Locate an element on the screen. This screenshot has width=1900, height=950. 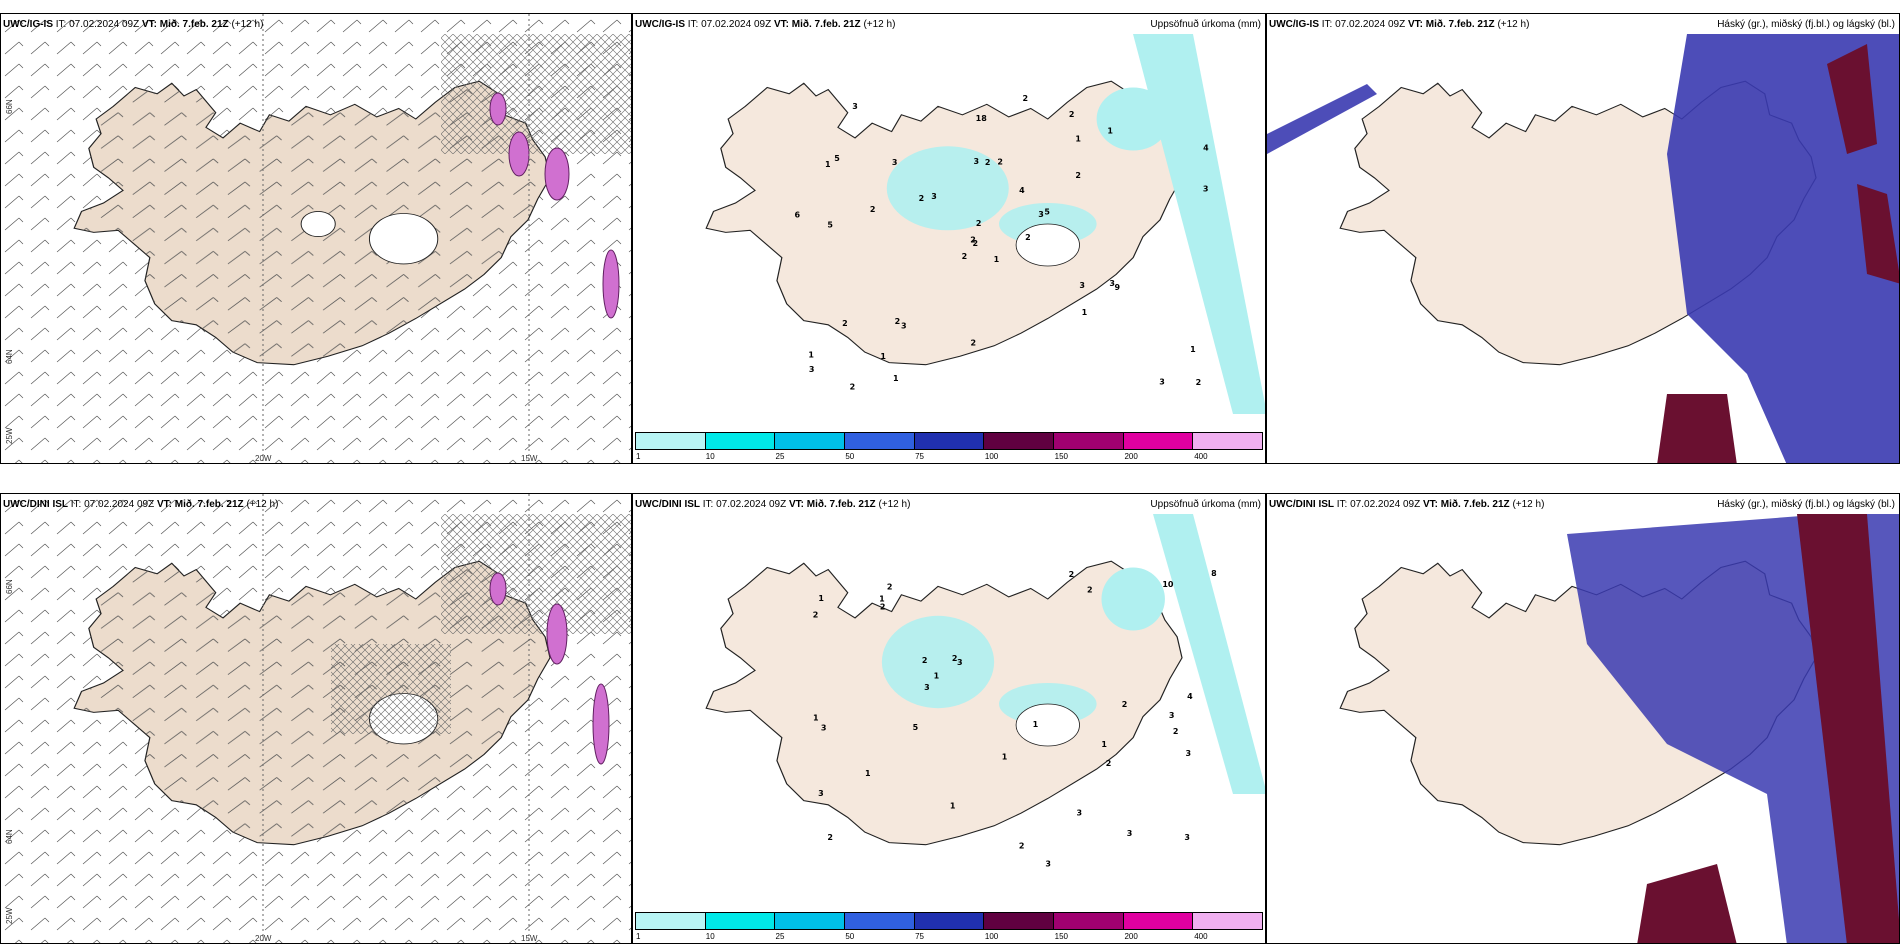
legend-tick: 10 is located at coordinates (710, 936).